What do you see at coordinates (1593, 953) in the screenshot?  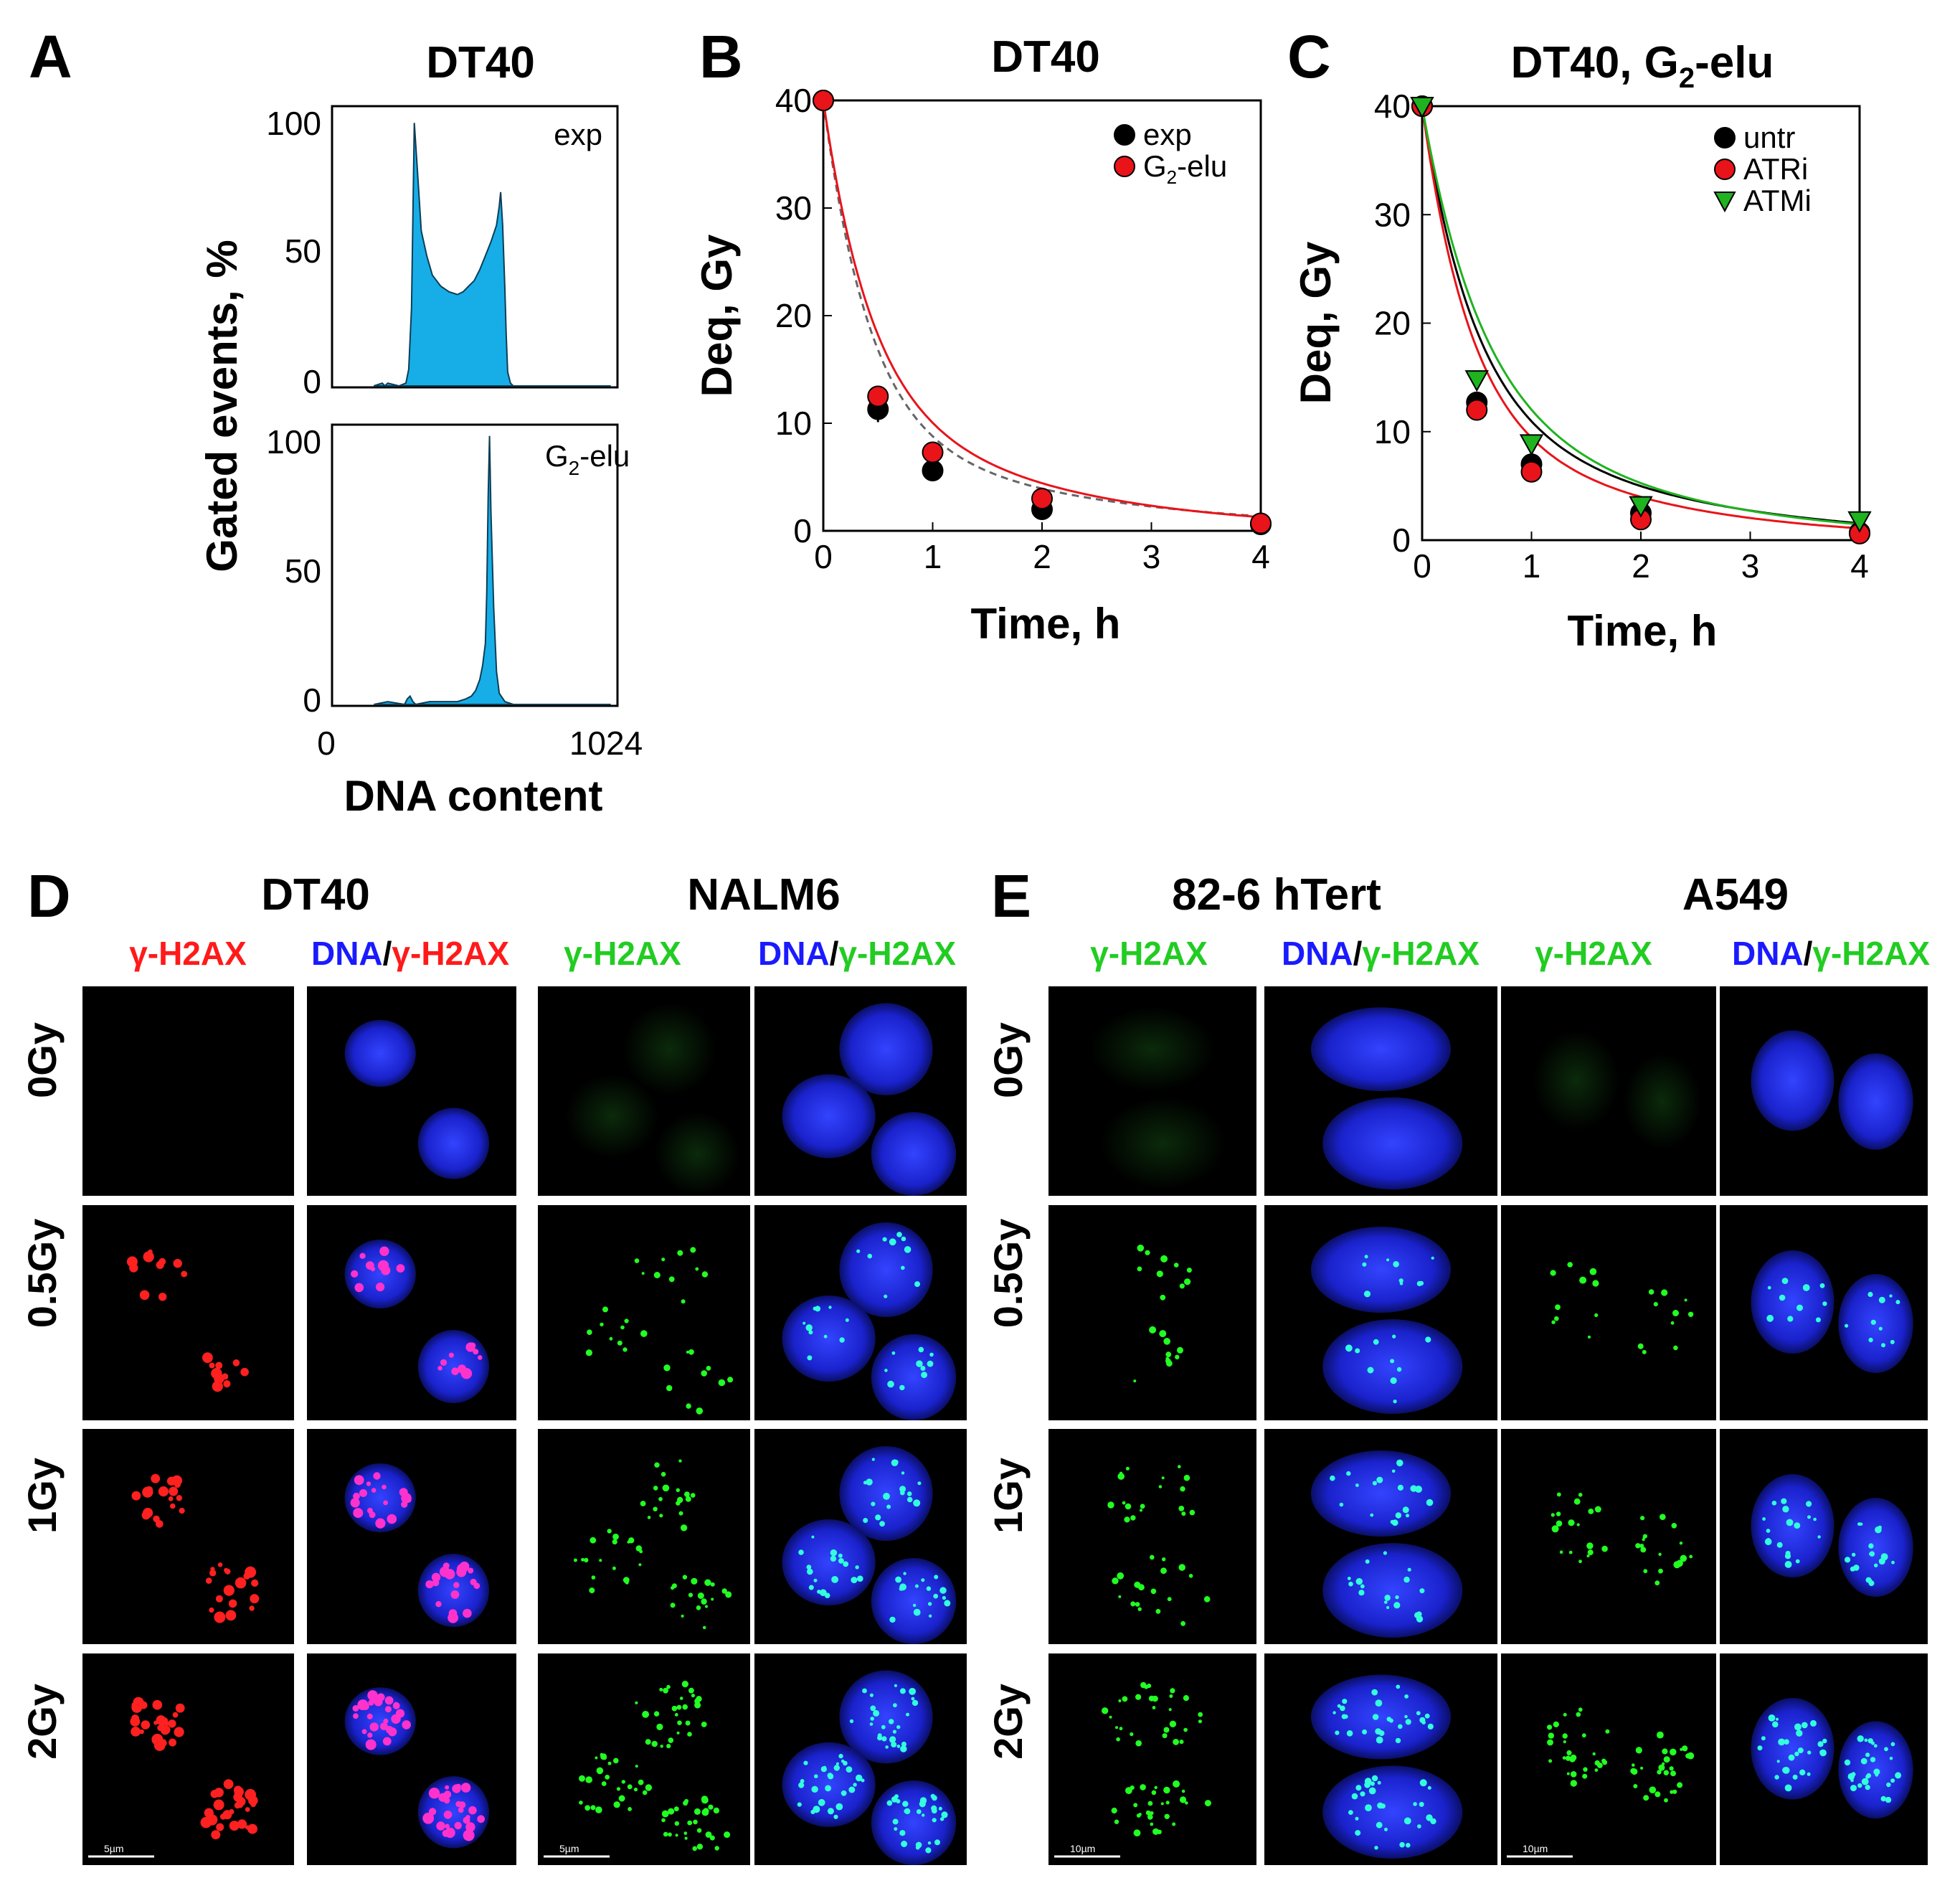 I see `col-label-a549-gamma: γ-H2AX` at bounding box center [1593, 953].